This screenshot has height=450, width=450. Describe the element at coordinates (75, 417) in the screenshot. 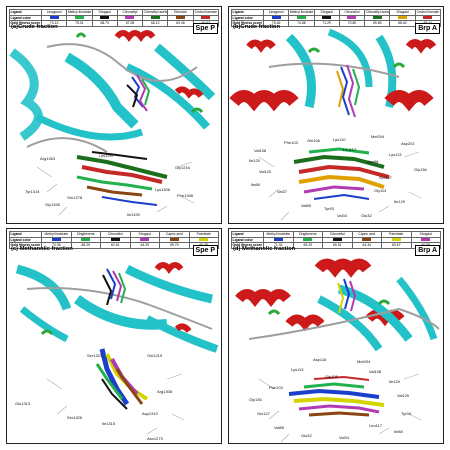

I see `residue-label: Ser1326` at that location.